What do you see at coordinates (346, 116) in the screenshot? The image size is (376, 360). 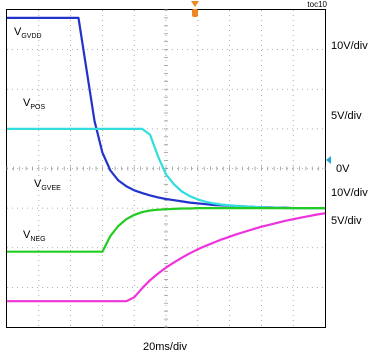 I see `scale-label-vpos: 5V/div` at bounding box center [346, 116].